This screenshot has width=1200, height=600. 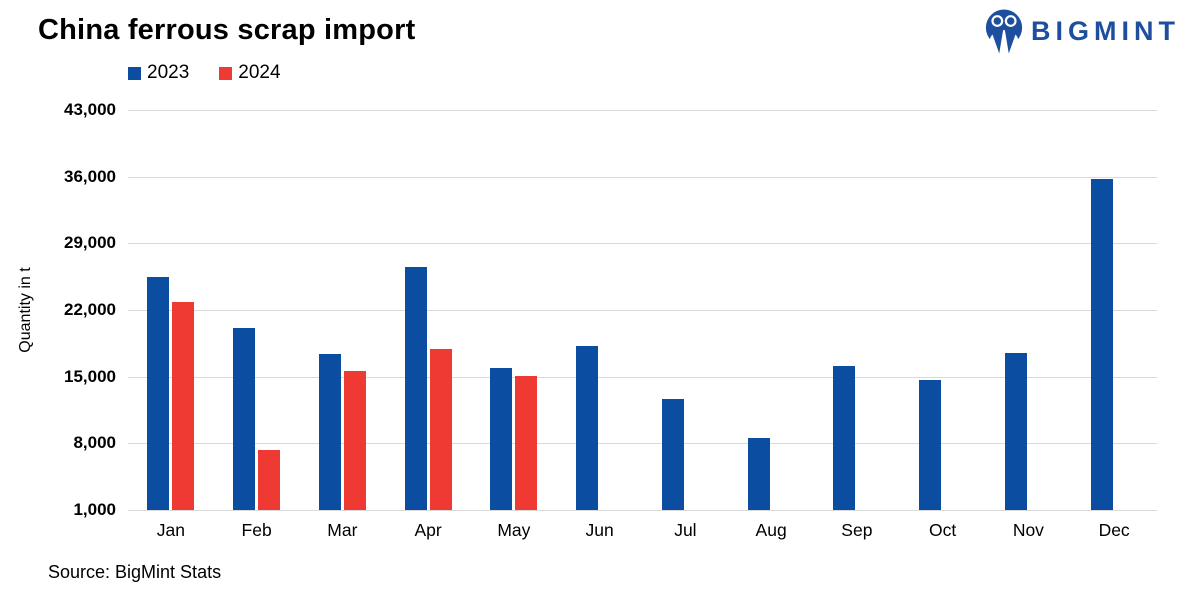 I want to click on bar-2023-may, so click(x=501, y=439).